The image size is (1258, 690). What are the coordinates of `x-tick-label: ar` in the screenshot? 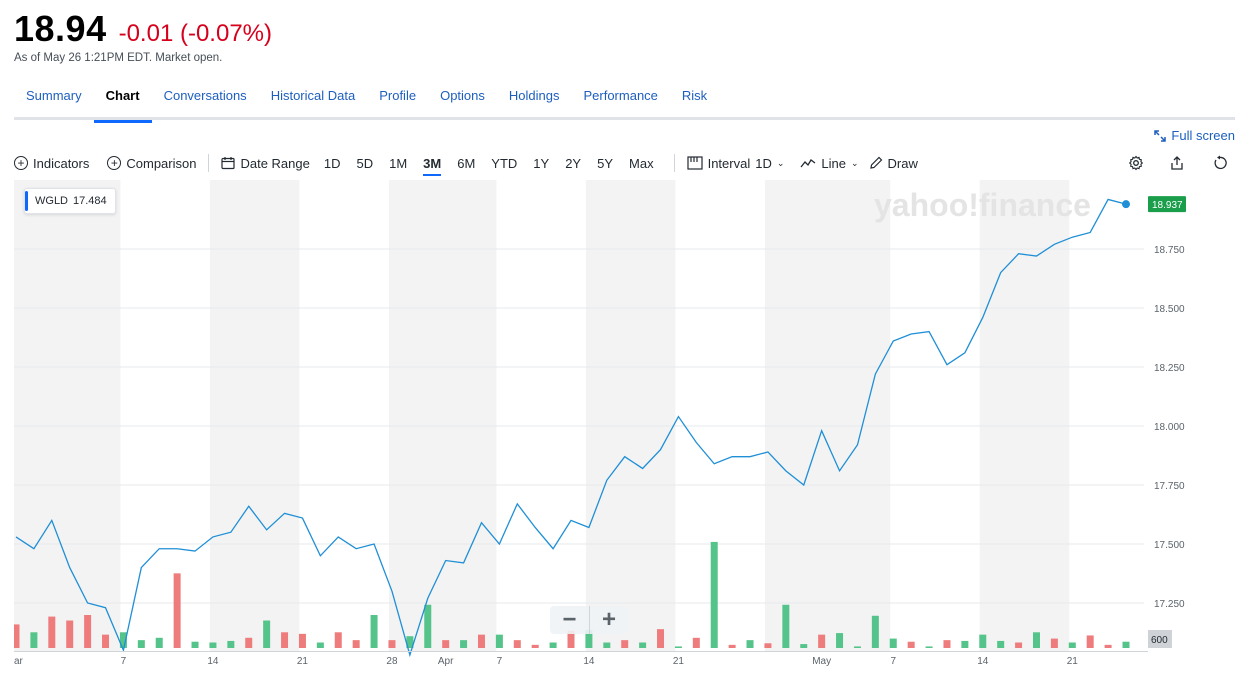 It's located at (19, 661).